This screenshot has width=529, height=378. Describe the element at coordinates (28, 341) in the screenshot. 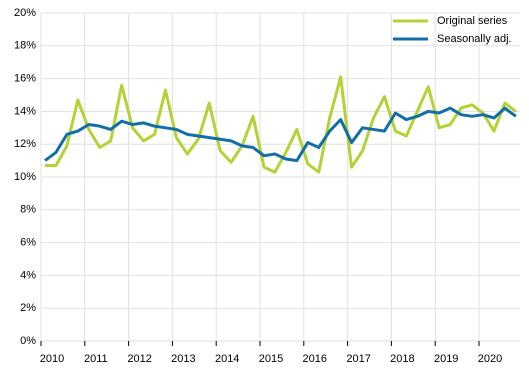

I see `y-tick-label: 0%` at that location.